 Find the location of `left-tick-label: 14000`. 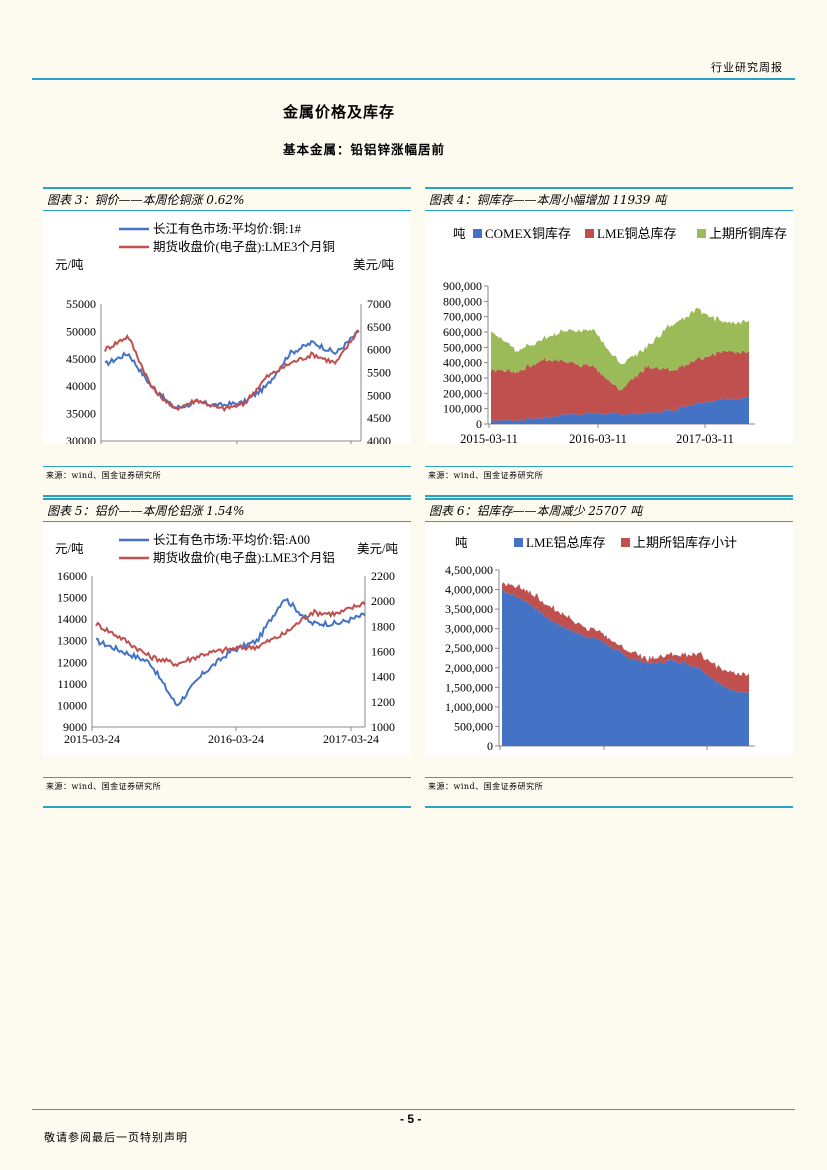

left-tick-label: 14000 is located at coordinates (72, 619).